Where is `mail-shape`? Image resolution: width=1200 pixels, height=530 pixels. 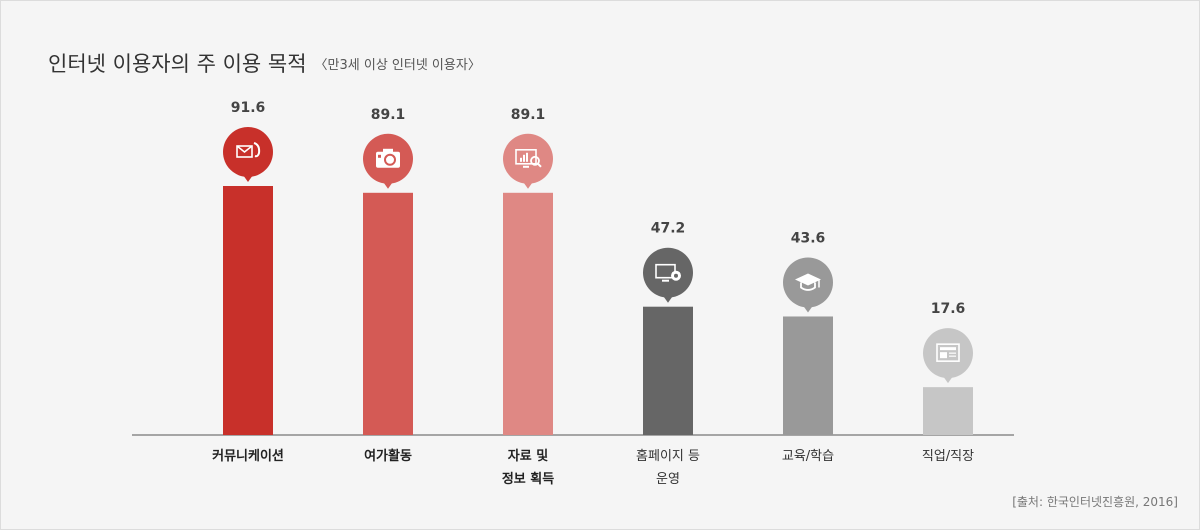 mail-shape is located at coordinates (244, 151).